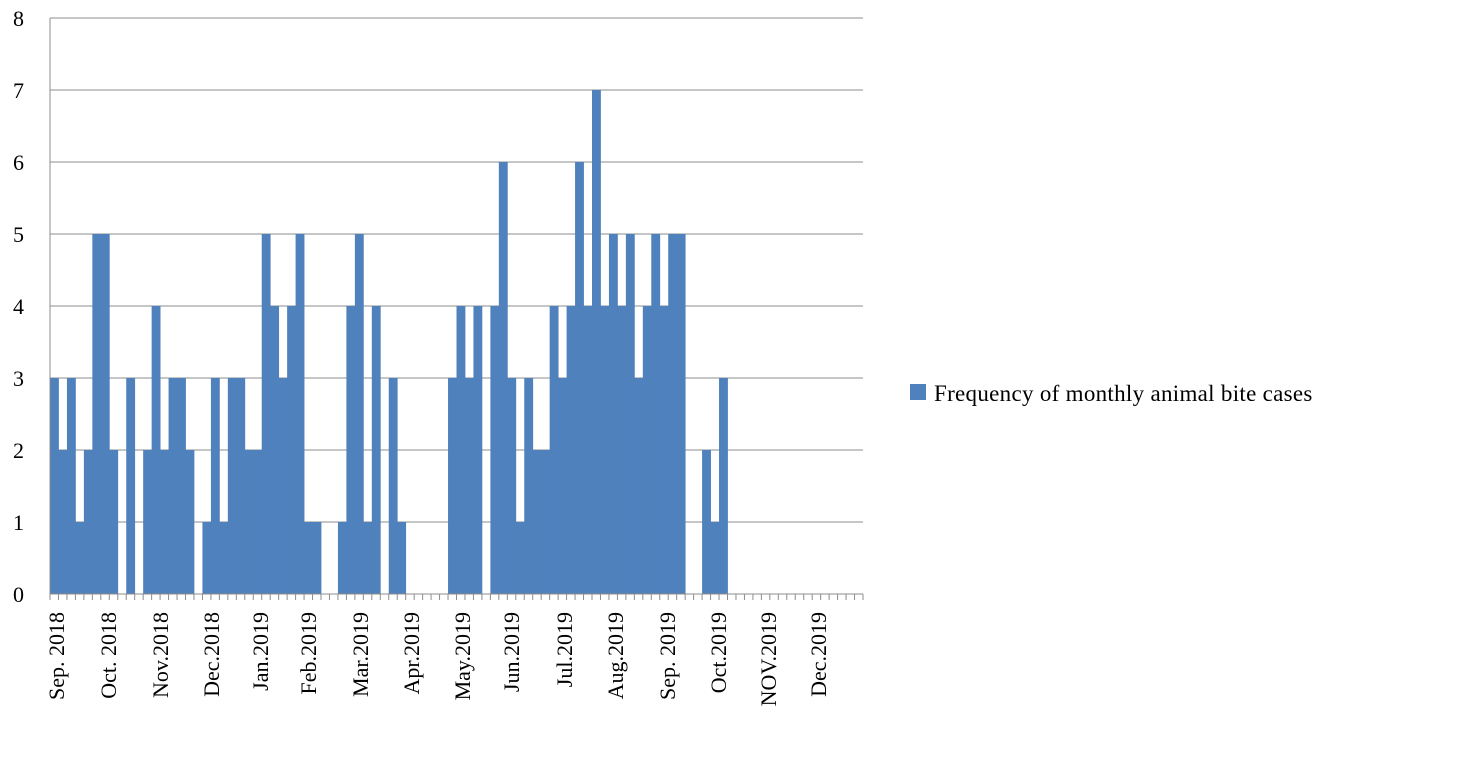  Describe the element at coordinates (918, 392) in the screenshot. I see `legend-swatch` at that location.